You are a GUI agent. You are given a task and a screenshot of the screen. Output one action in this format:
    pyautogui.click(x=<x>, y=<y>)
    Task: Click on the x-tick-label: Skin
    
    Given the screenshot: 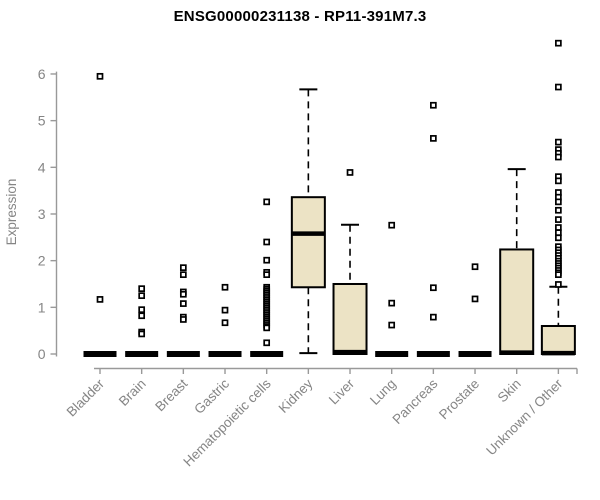 What is the action you would take?
    pyautogui.click(x=509, y=390)
    